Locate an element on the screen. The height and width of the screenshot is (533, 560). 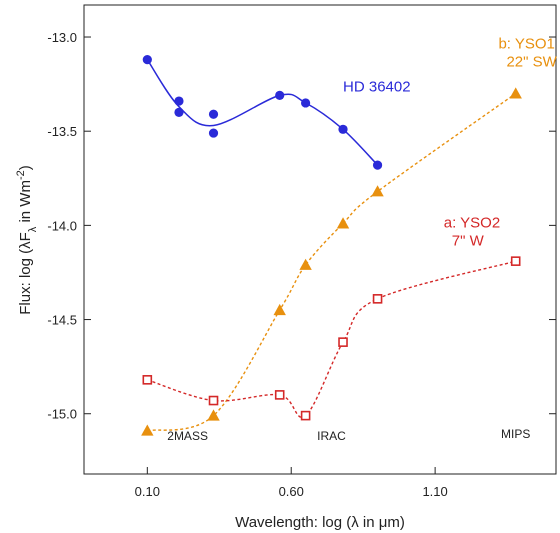
series-label: HD 36402 is located at coordinates (377, 87).